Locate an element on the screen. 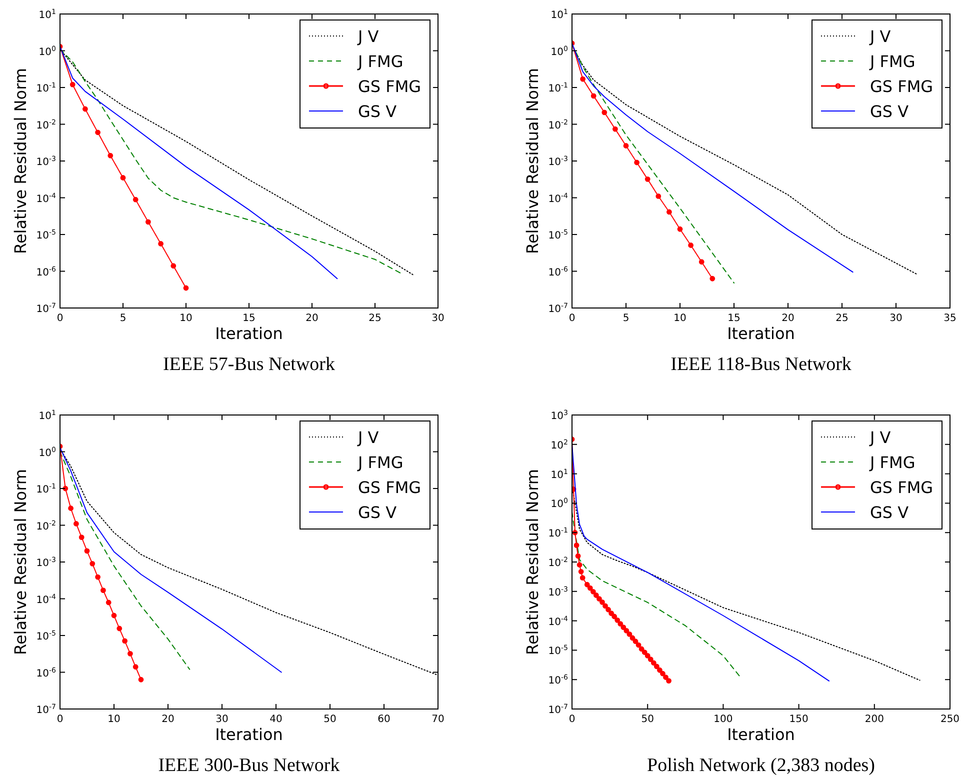 The height and width of the screenshot is (779, 965). y-tick-label: 10$^{2}$ is located at coordinates (559, 445).